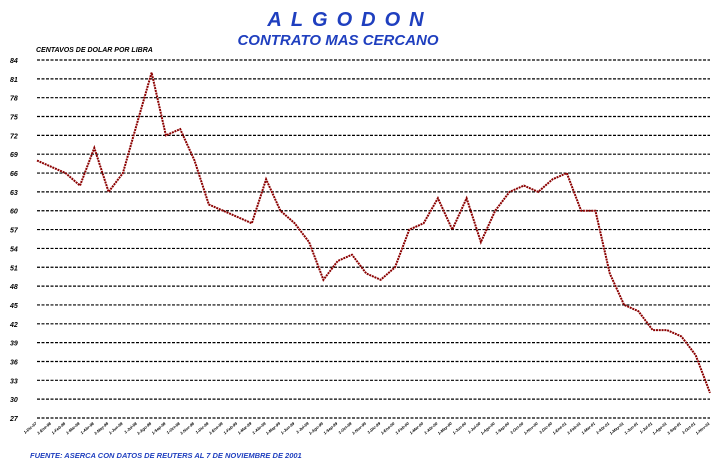 The height and width of the screenshot is (461, 711). Describe the element at coordinates (13, 325) in the screenshot. I see `y-tick-label: 42` at that location.